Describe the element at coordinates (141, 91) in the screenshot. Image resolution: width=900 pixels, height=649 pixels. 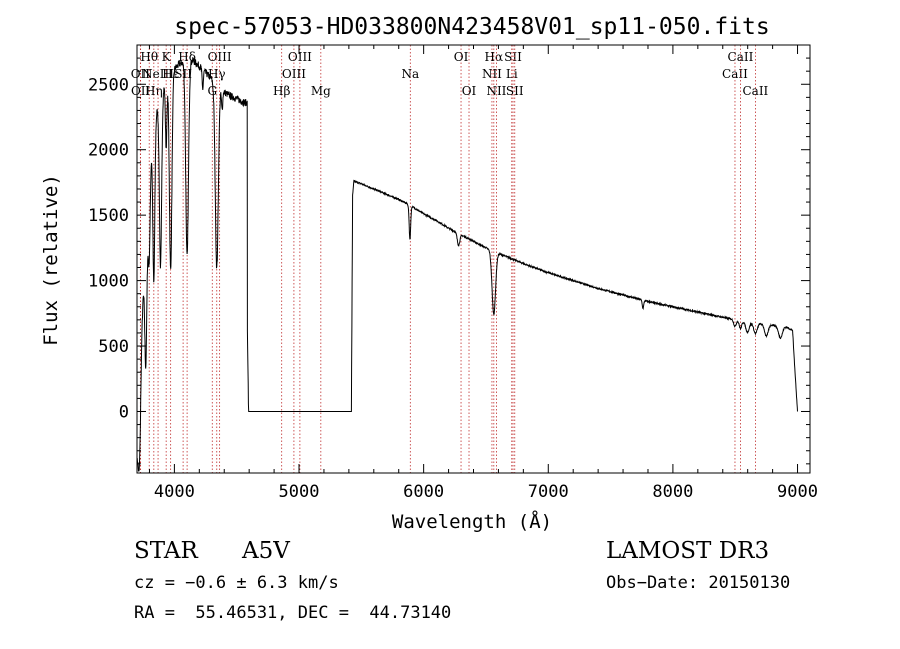
I see `line-marker-label: OII` at that location.